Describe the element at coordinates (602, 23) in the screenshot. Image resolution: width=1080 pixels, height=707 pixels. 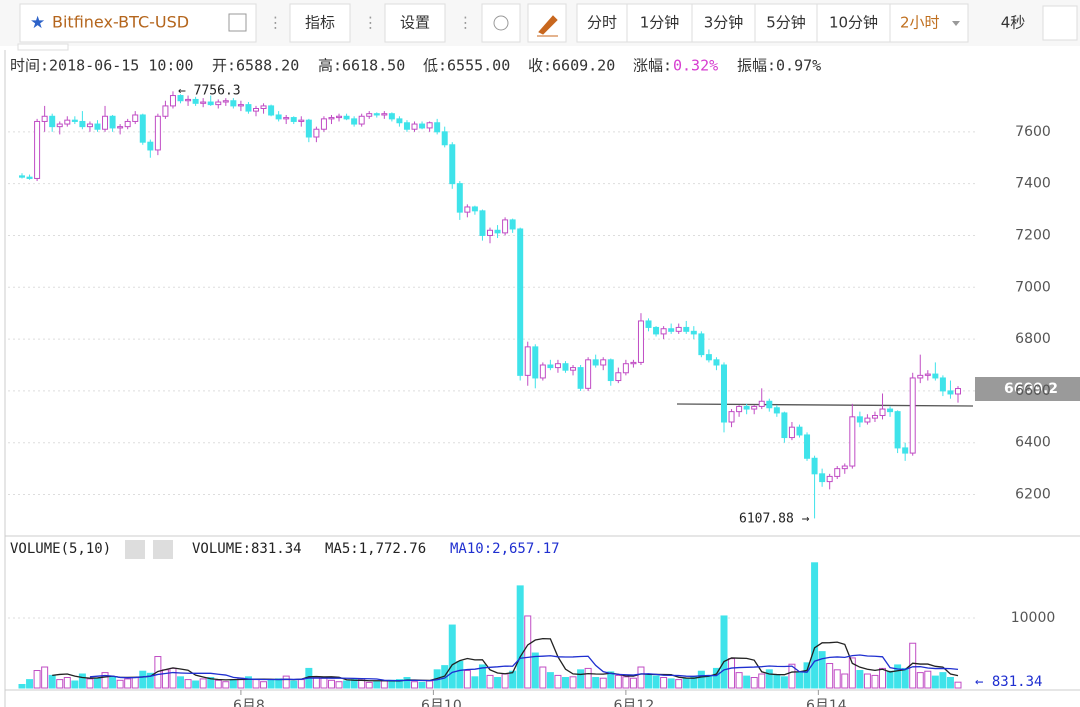
I see `period: 分时` at that location.